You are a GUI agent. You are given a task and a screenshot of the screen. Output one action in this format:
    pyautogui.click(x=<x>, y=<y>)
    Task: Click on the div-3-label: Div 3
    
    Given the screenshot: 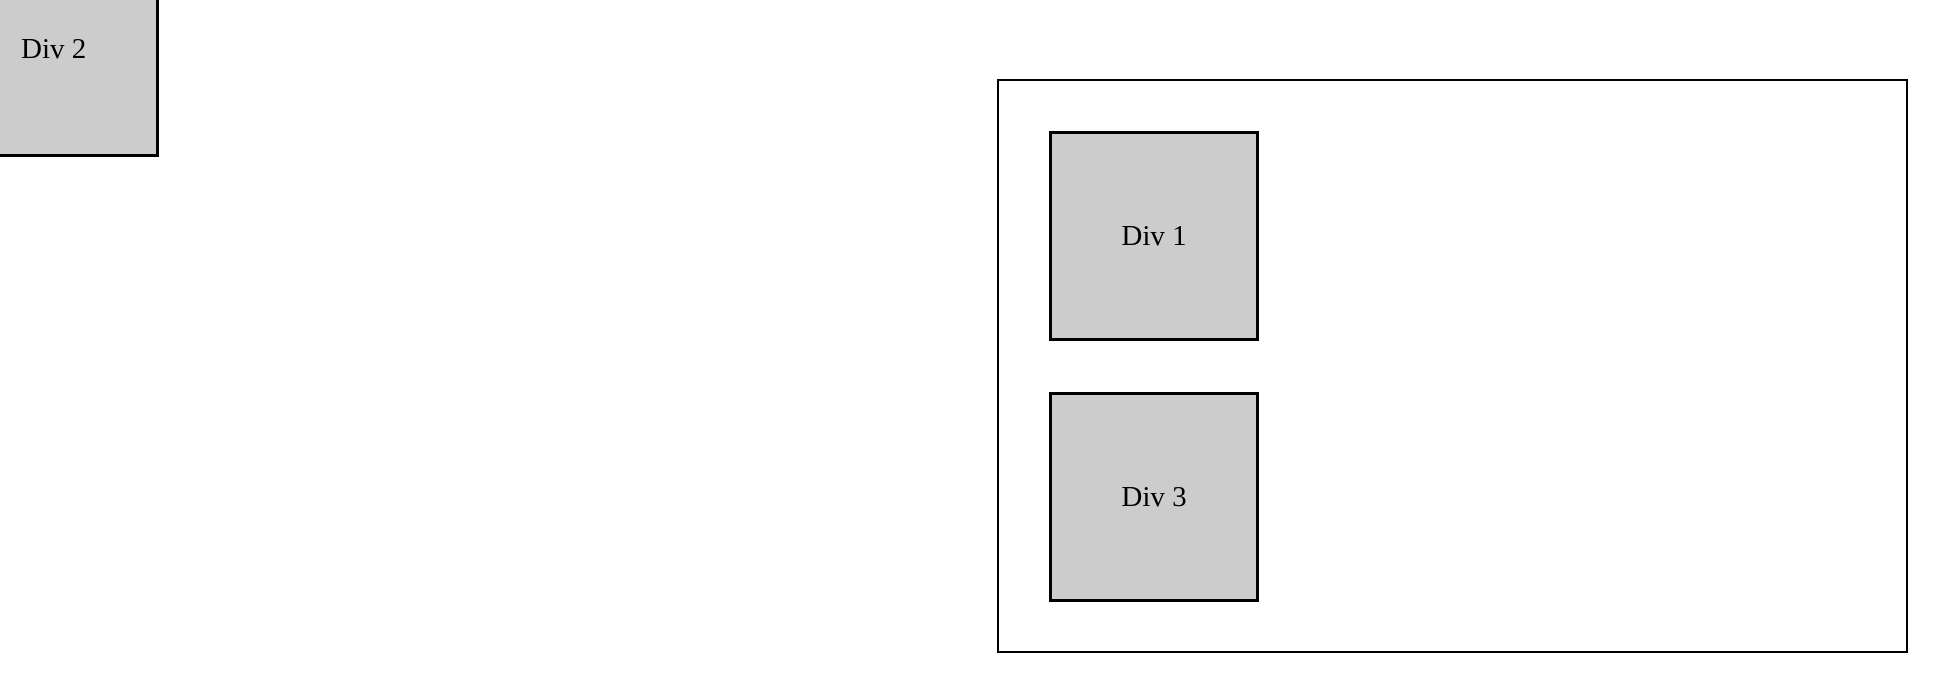 What is the action you would take?
    pyautogui.click(x=1154, y=496)
    